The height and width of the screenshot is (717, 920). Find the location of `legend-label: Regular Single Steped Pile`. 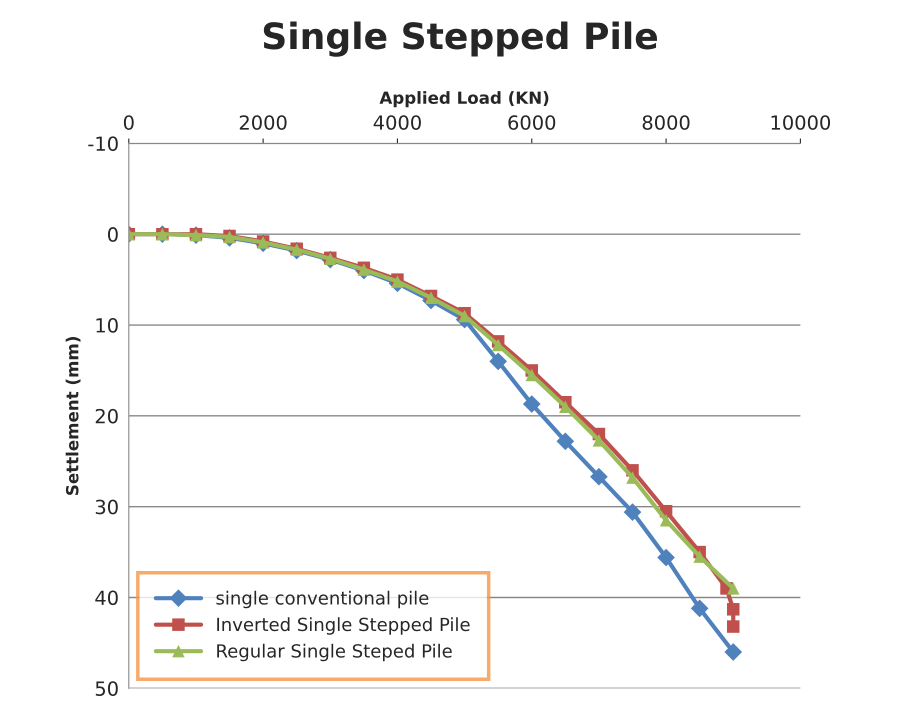

legend-label: Regular Single Steped Pile is located at coordinates (334, 653).